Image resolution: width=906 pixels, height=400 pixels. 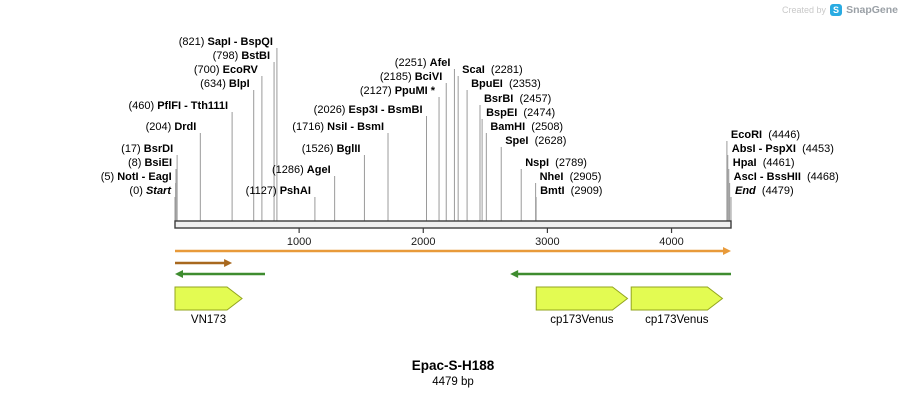 What do you see at coordinates (804, 10) in the screenshot?
I see `watermark-created-by: Created by` at bounding box center [804, 10].